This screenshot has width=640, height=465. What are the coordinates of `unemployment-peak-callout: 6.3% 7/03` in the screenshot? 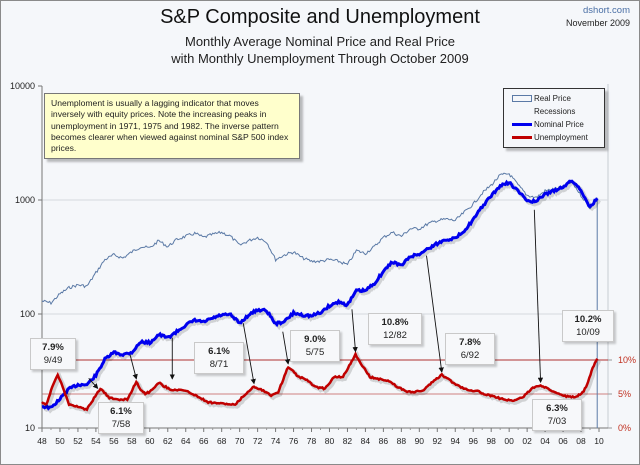 It's located at (557, 415).